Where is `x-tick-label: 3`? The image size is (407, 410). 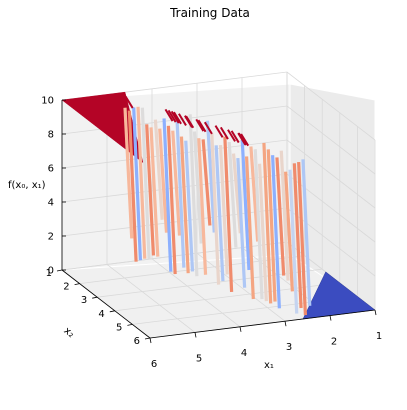
x-tick-label: 3 is located at coordinates (289, 347).